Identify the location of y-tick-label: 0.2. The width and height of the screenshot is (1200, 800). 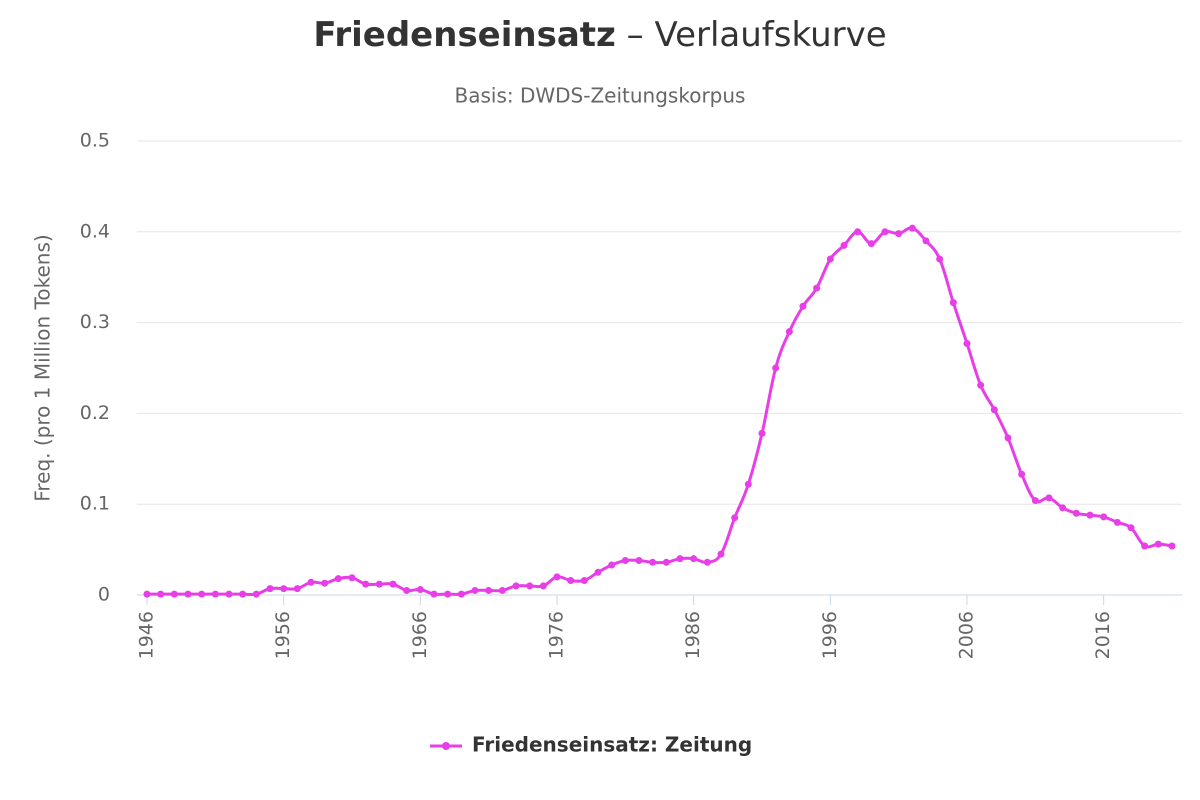
(95, 413).